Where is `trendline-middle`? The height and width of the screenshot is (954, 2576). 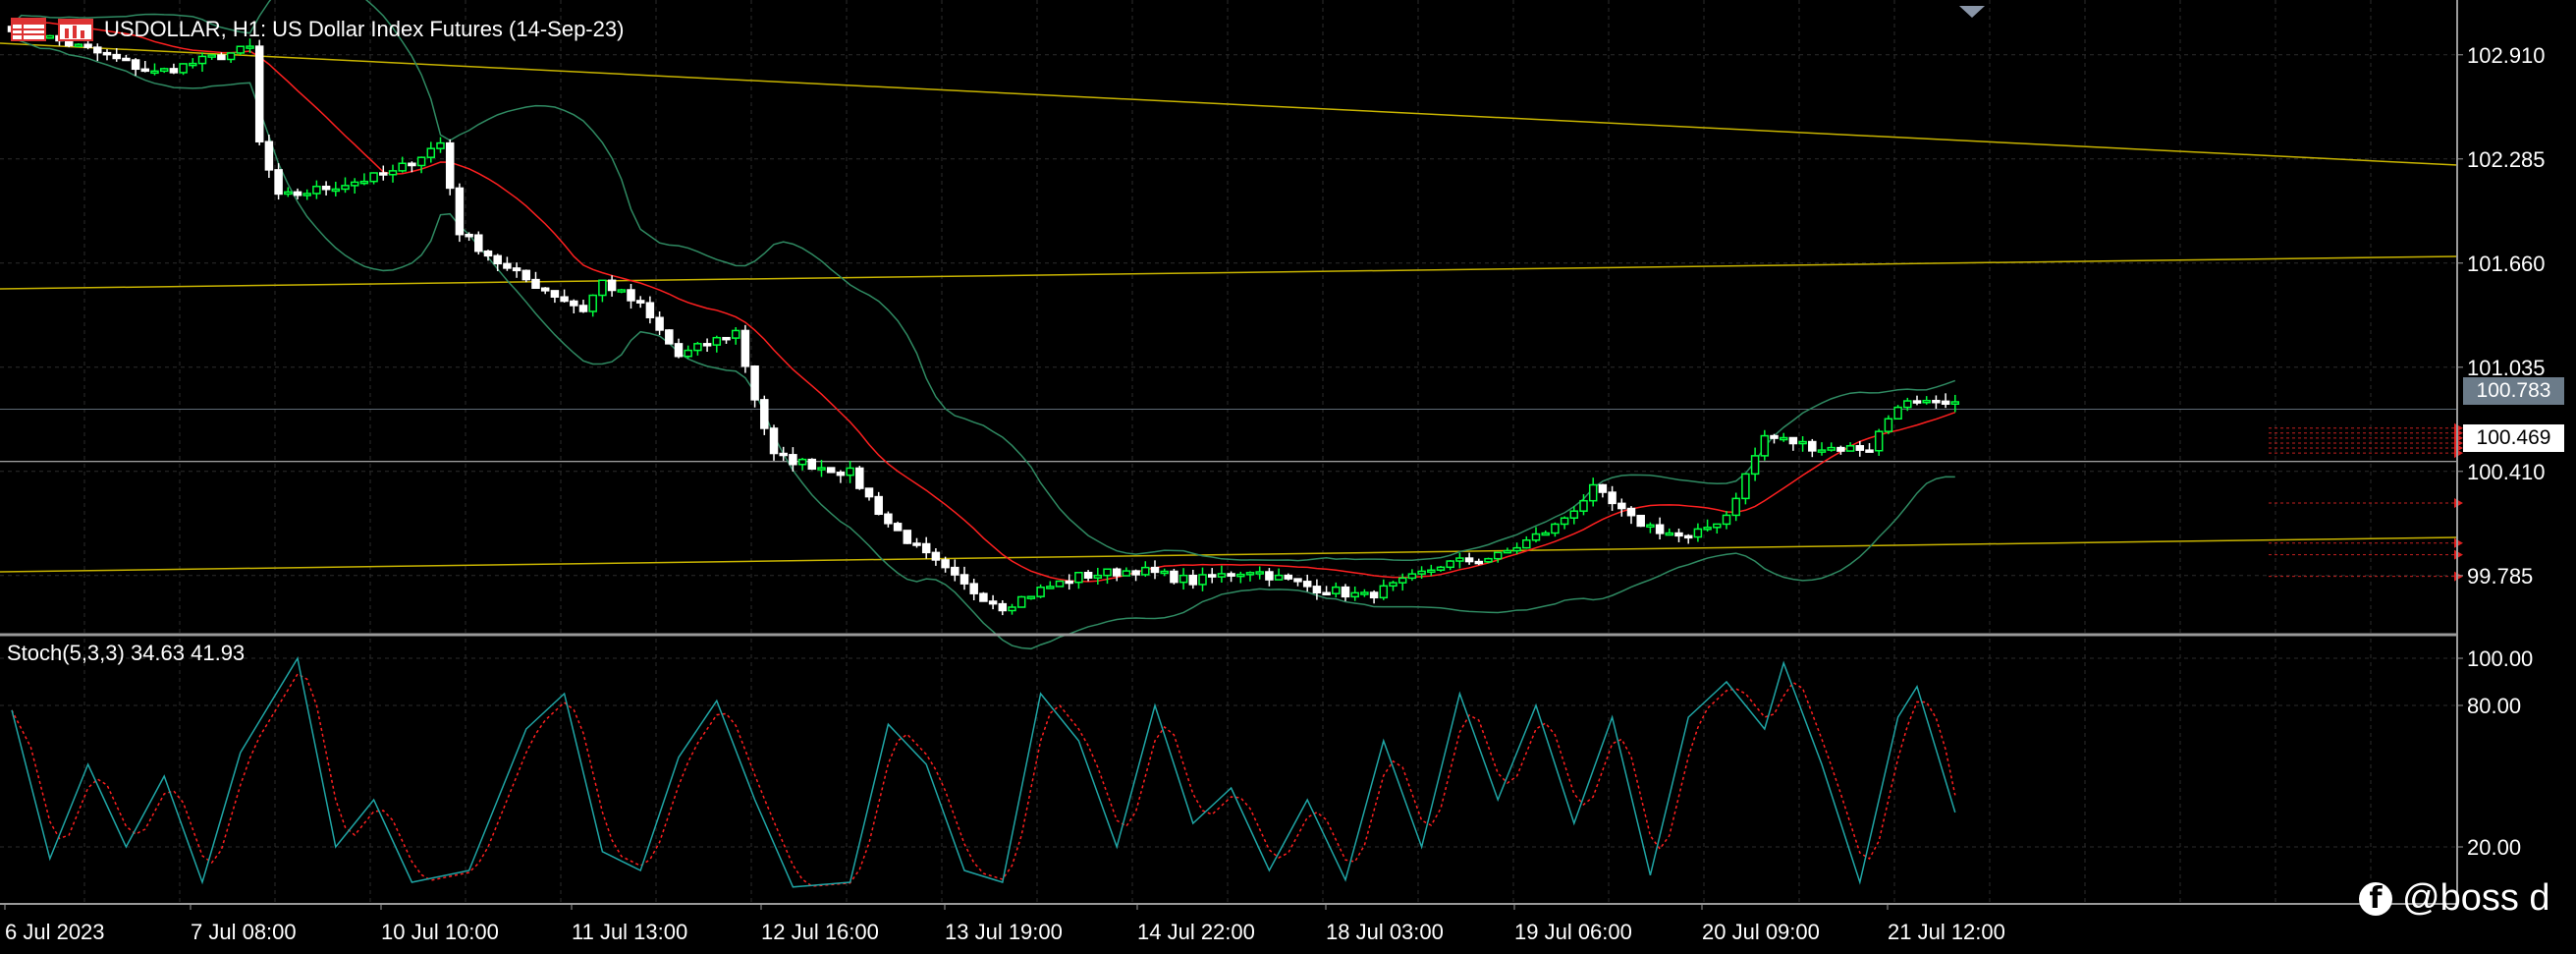 trendline-middle is located at coordinates (1229, 272).